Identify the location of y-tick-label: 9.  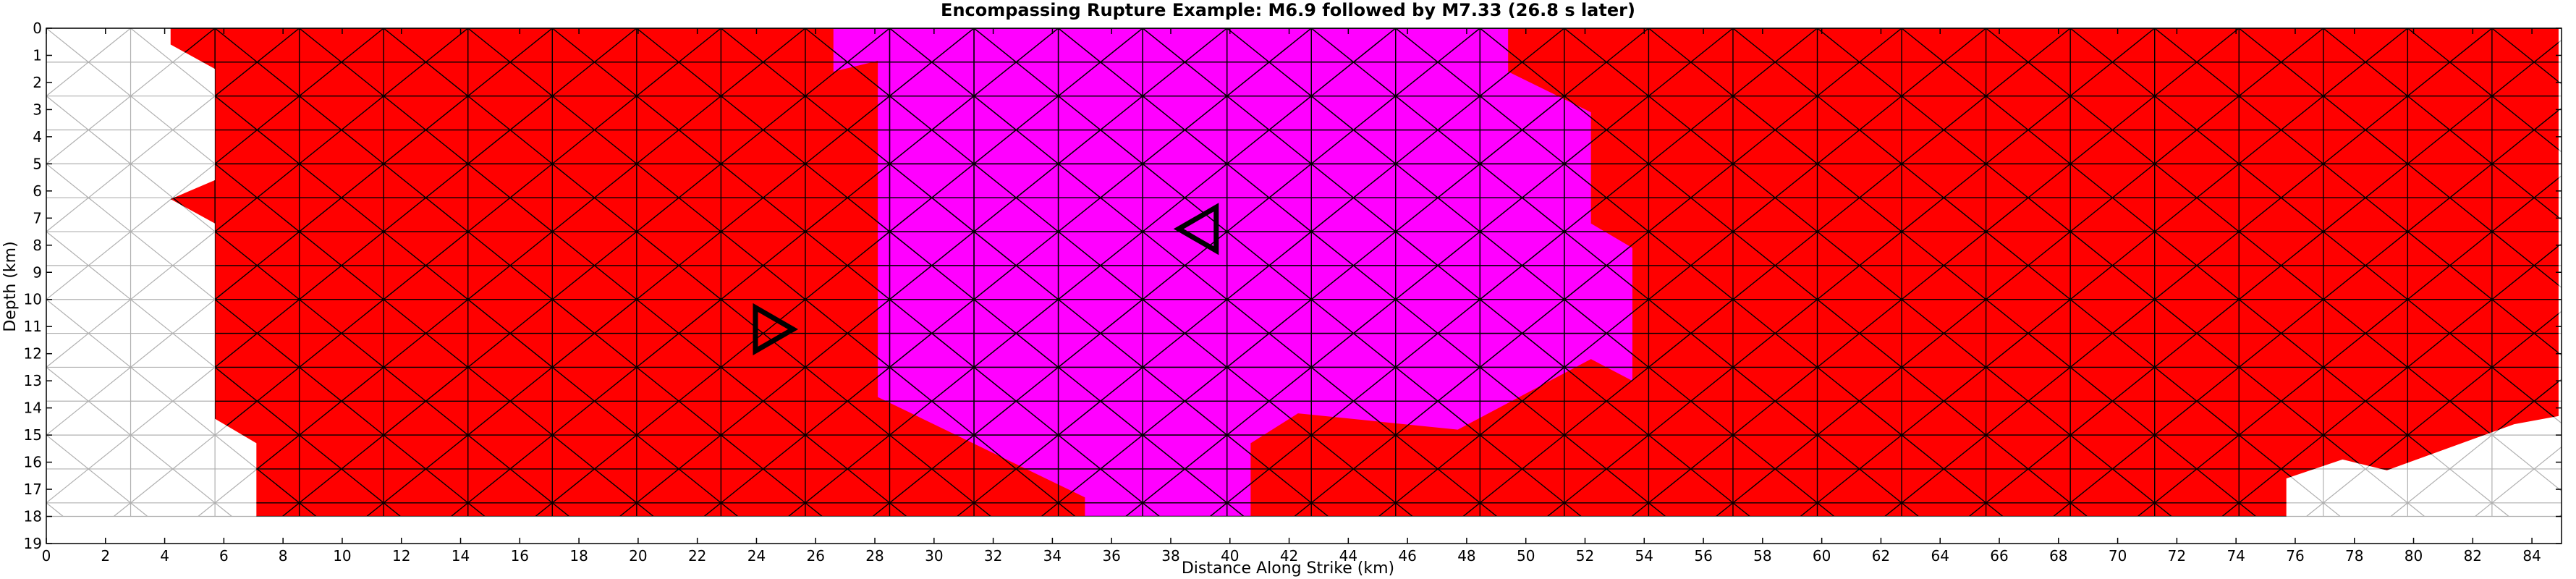
(37, 272).